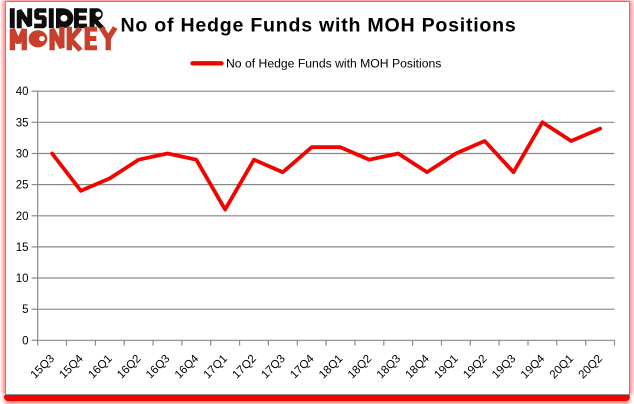 This screenshot has height=404, width=634. Describe the element at coordinates (562, 367) in the screenshot. I see `svg-text: 20Q1` at that location.